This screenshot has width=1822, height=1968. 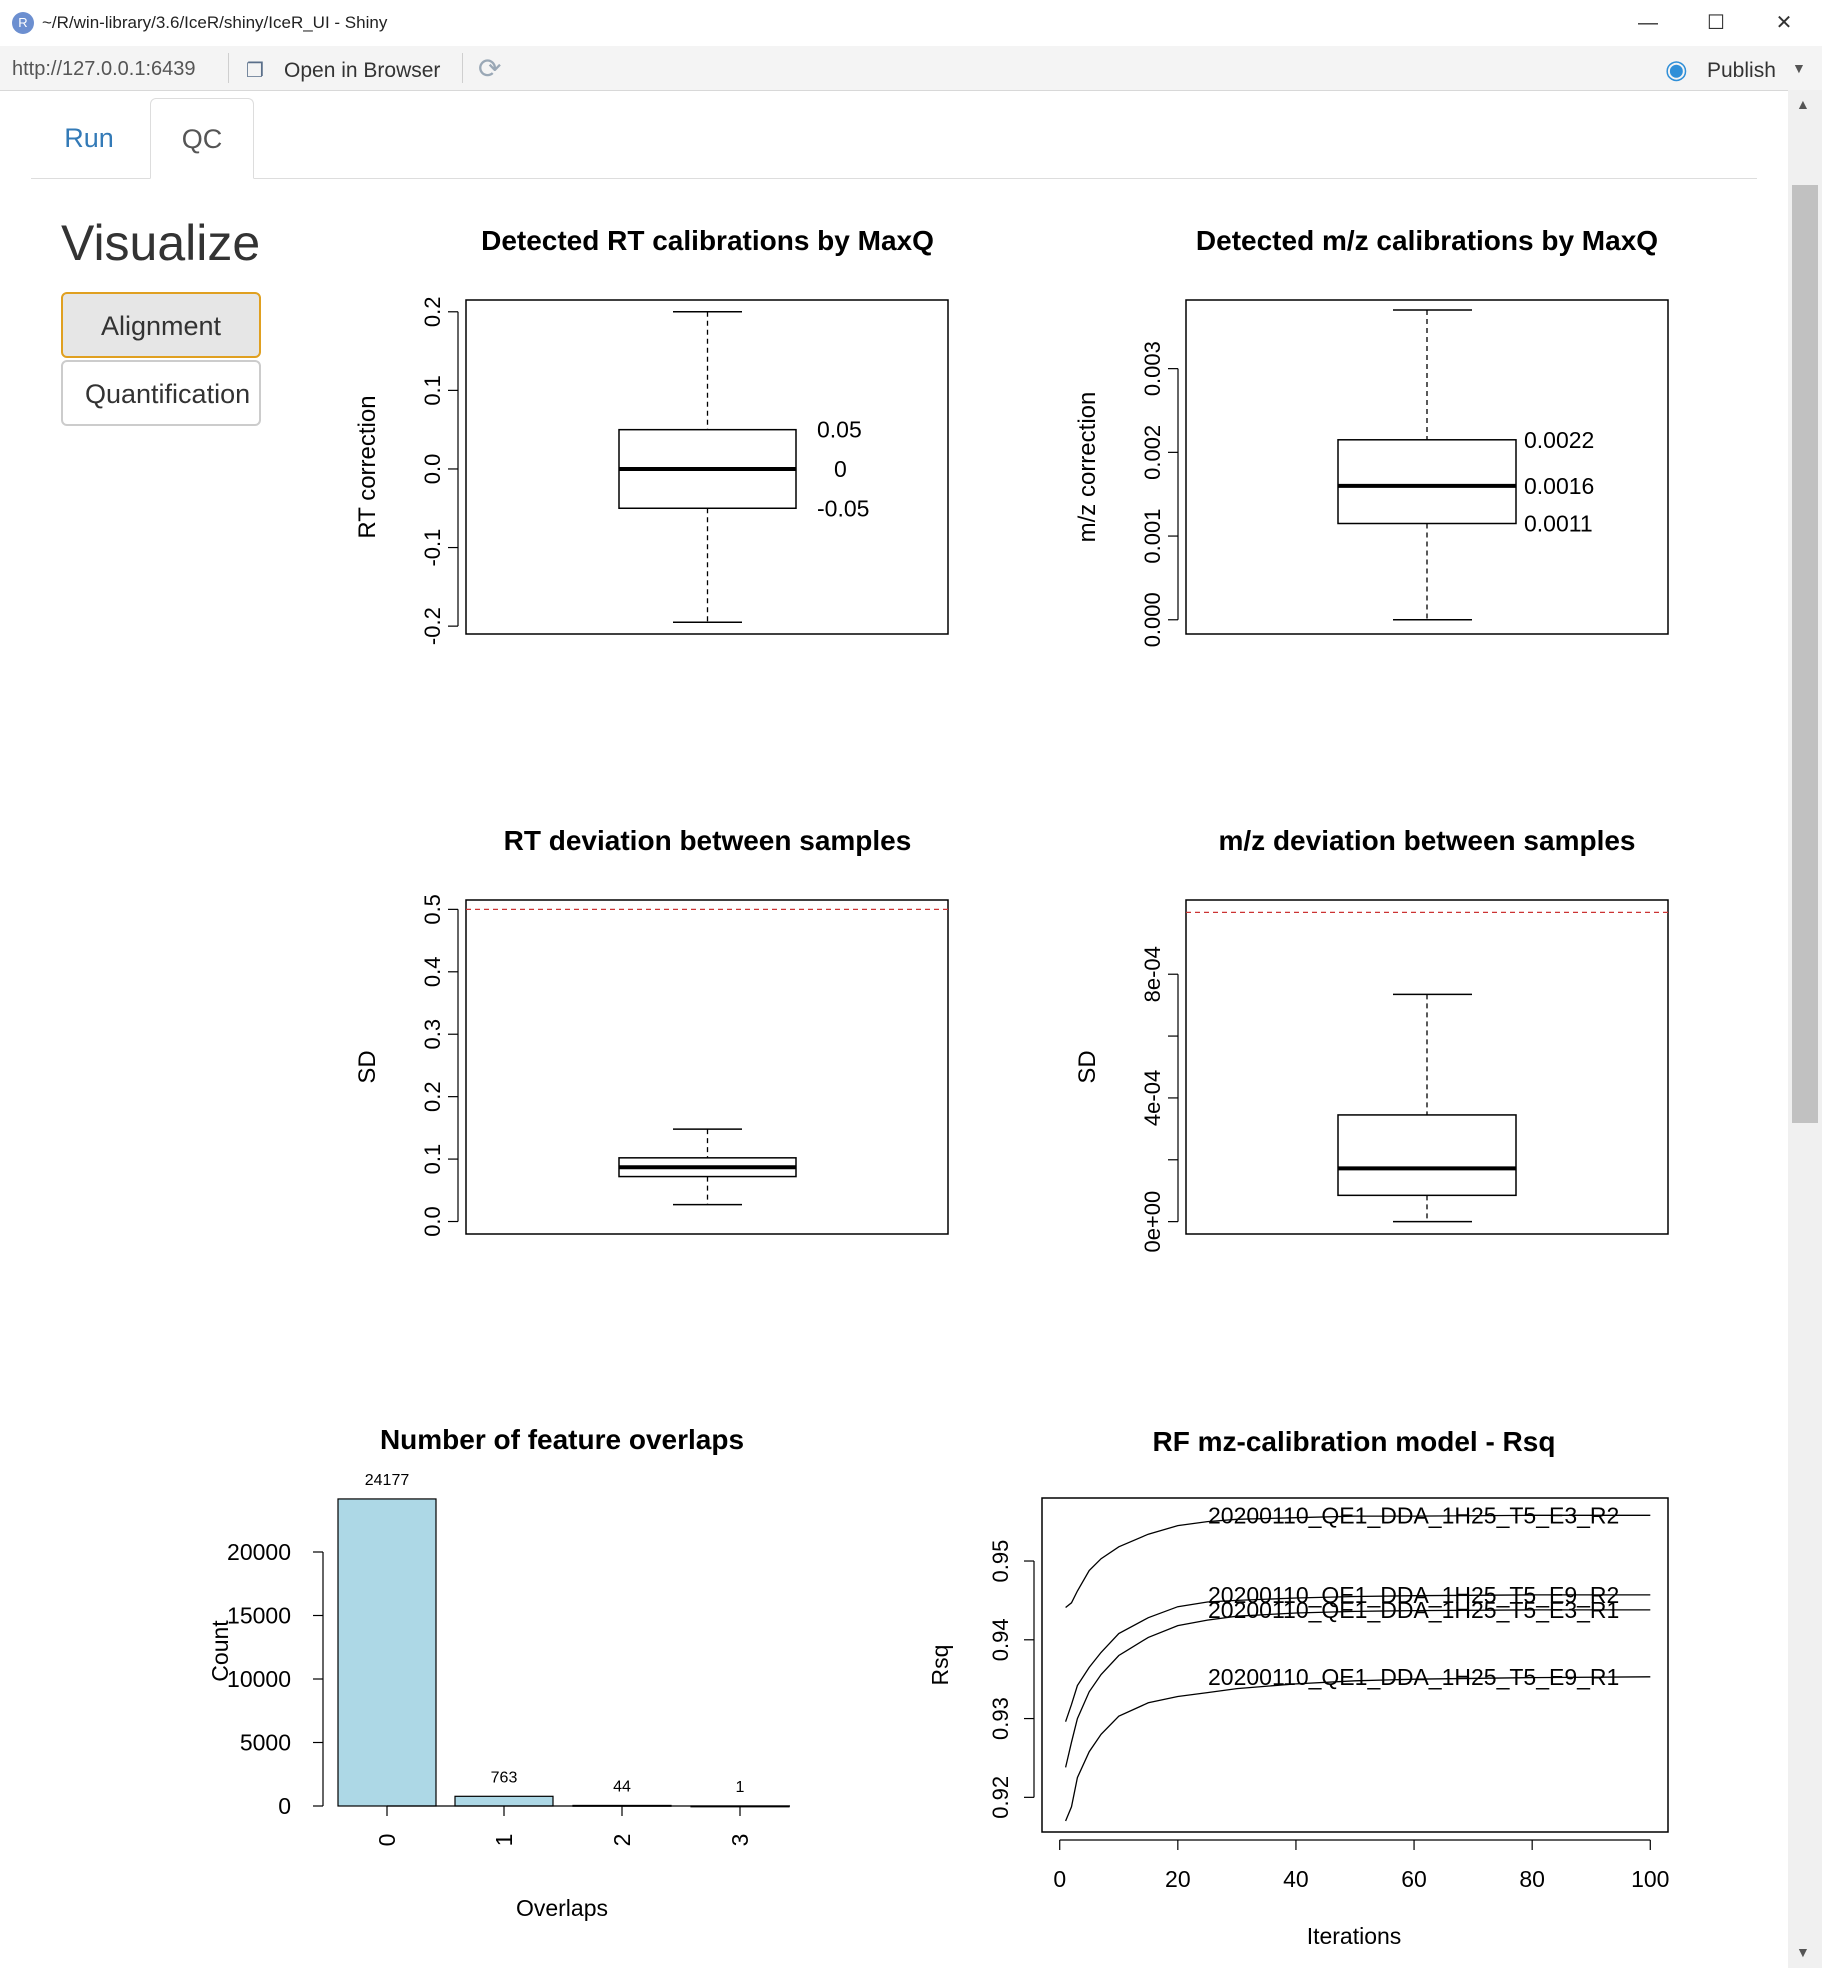 What do you see at coordinates (1426, 840) in the screenshot?
I see `chart-title: m/z deviation between samples` at bounding box center [1426, 840].